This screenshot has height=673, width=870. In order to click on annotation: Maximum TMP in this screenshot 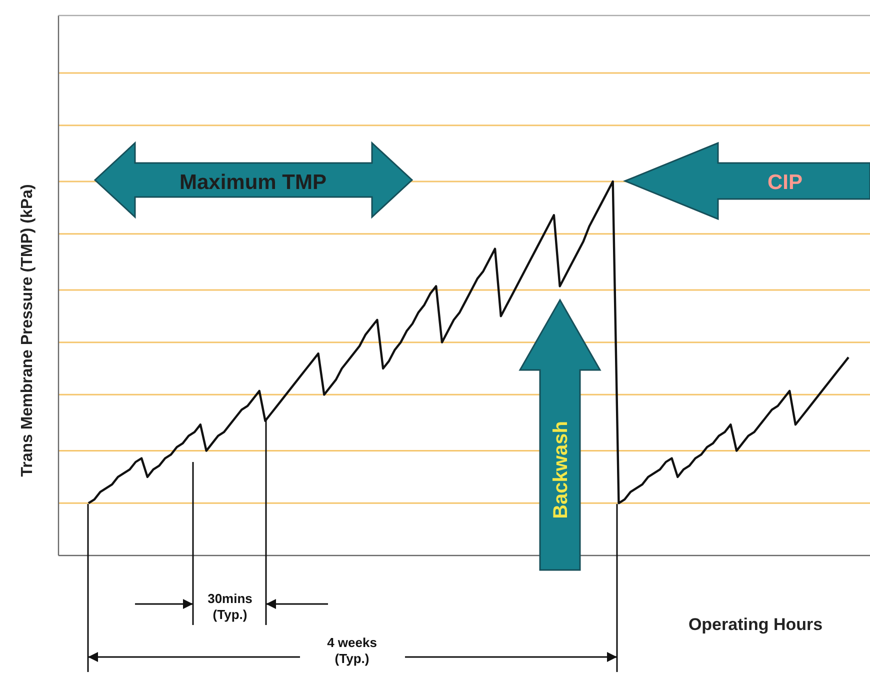, I will do `click(253, 182)`.